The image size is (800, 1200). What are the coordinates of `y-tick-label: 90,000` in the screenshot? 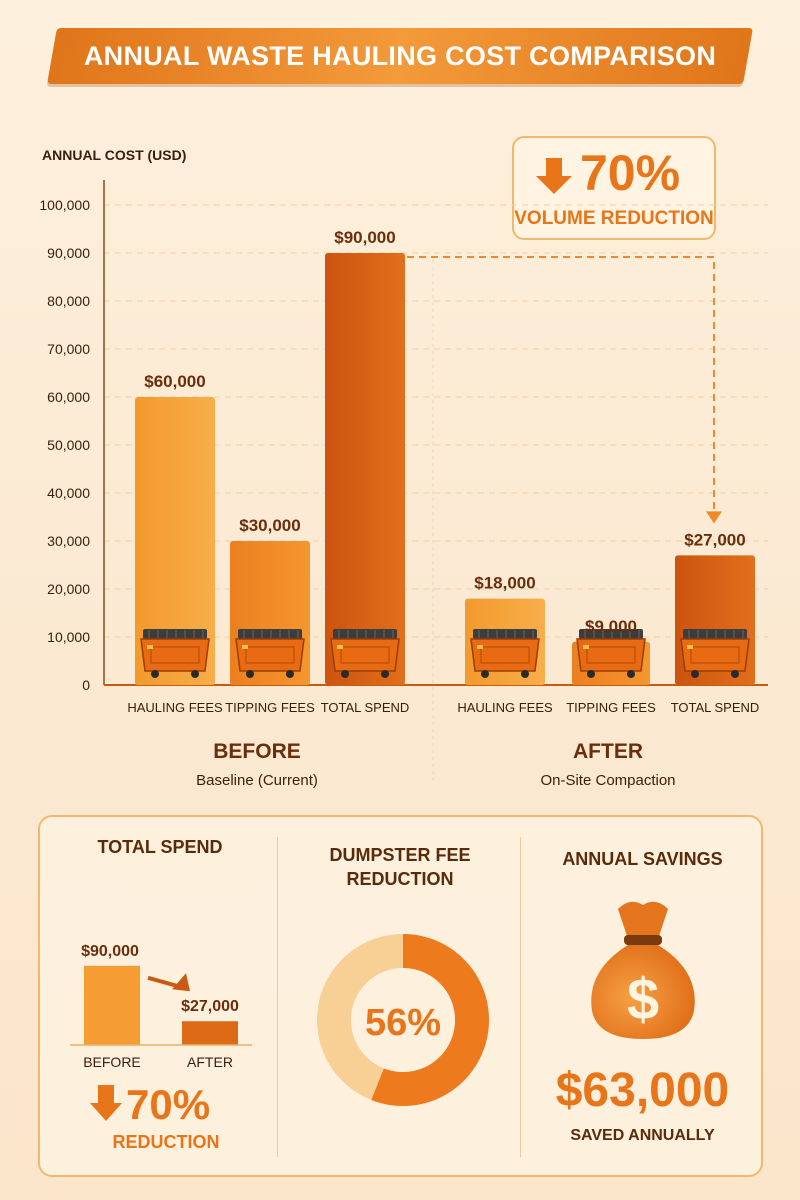 It's located at (68, 253).